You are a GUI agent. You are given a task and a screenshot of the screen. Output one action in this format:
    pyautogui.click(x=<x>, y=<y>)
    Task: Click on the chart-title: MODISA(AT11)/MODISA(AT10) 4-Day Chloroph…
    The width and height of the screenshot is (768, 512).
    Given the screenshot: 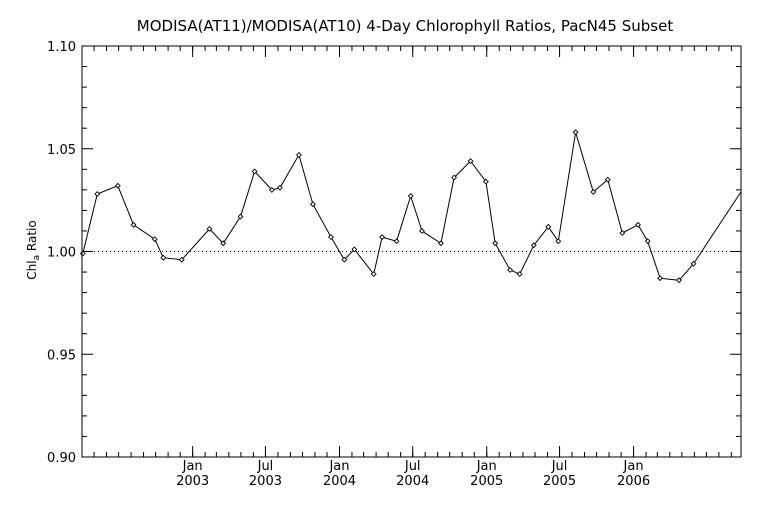 What is the action you would take?
    pyautogui.click(x=405, y=26)
    